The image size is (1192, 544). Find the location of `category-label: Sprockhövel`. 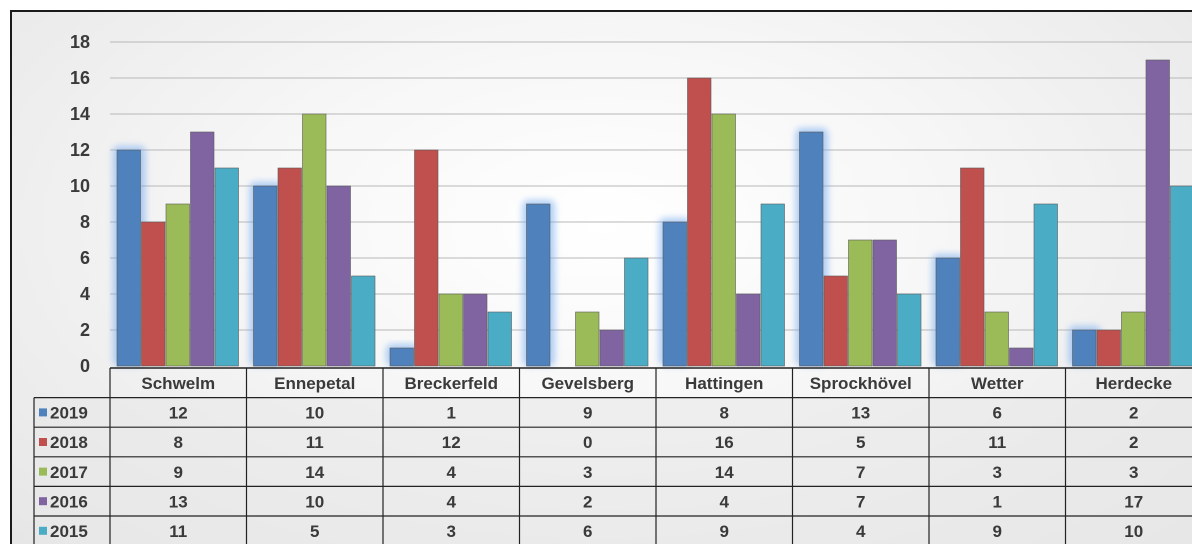

category-label: Sprockhövel is located at coordinates (861, 383).